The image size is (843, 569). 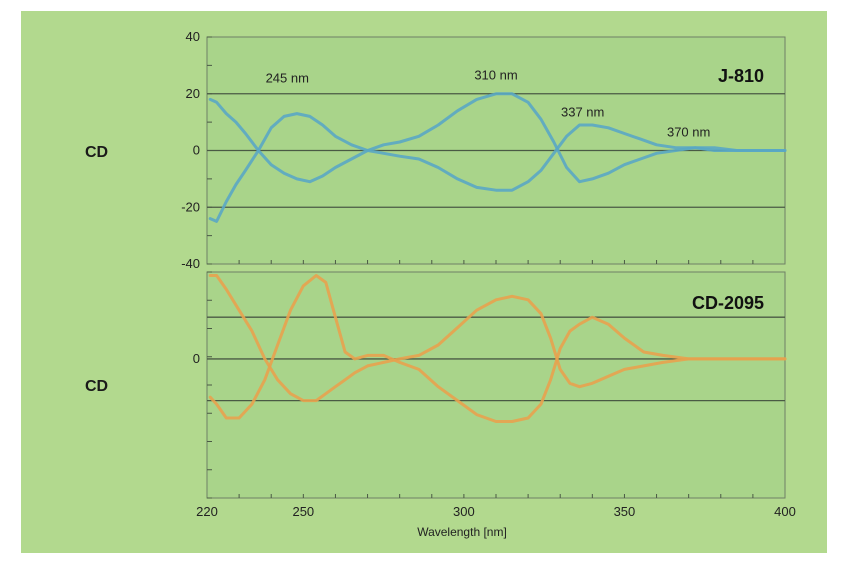 I want to click on j810-y-ticks: 40 20 0 -20 -40, so click(x=196, y=150).